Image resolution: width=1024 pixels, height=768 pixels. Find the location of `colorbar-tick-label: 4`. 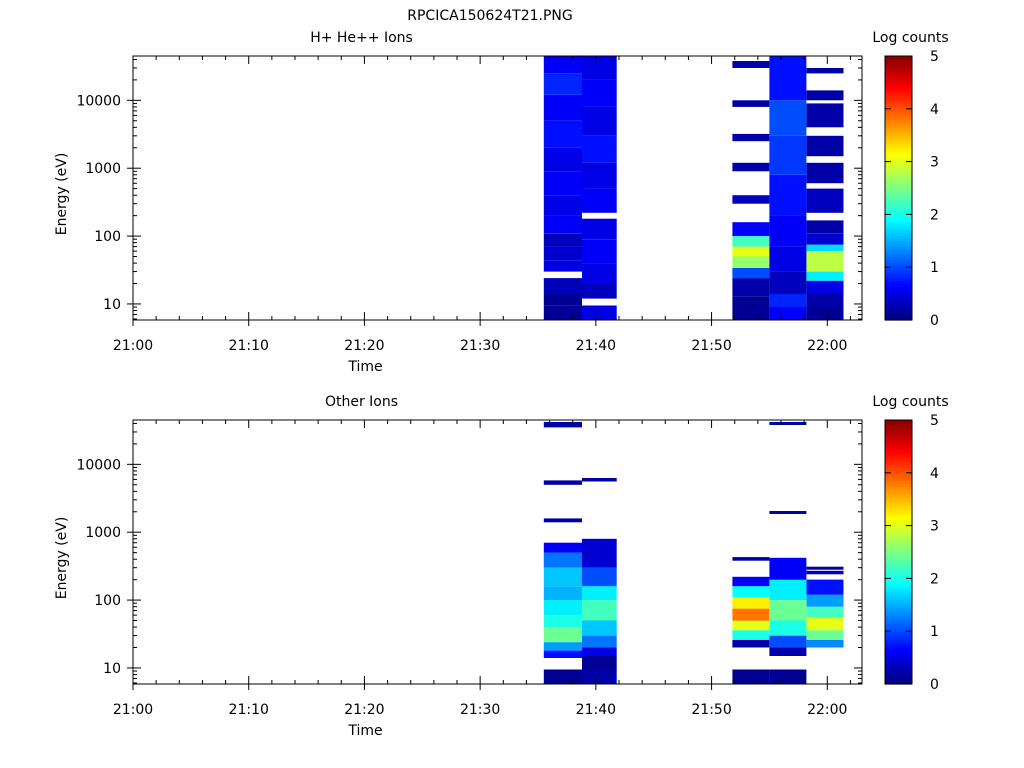

colorbar-tick-label: 4 is located at coordinates (934, 474).